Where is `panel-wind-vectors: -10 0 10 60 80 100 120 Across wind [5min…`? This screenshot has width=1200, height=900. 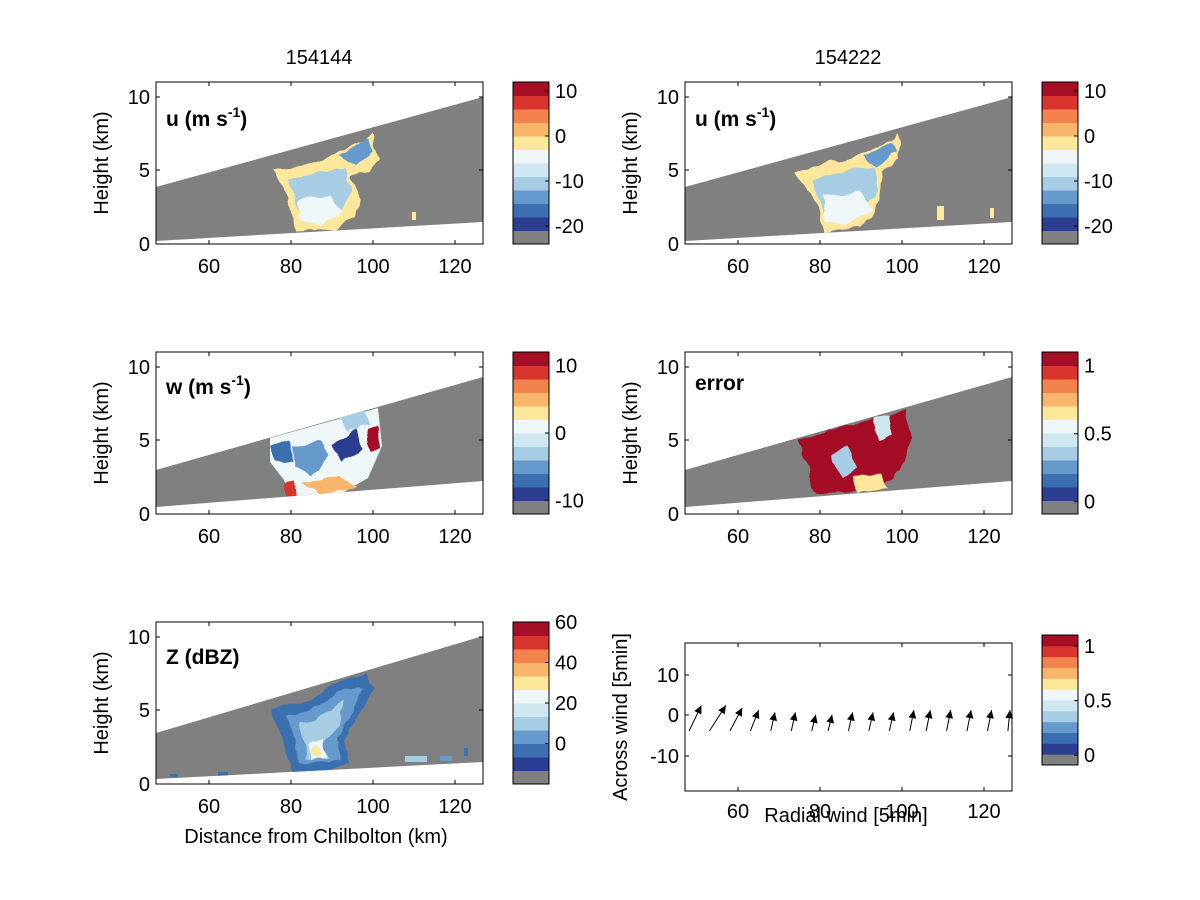
panel-wind-vectors: -10 0 10 60 80 100 120 Across wind [5min… is located at coordinates (812, 730).